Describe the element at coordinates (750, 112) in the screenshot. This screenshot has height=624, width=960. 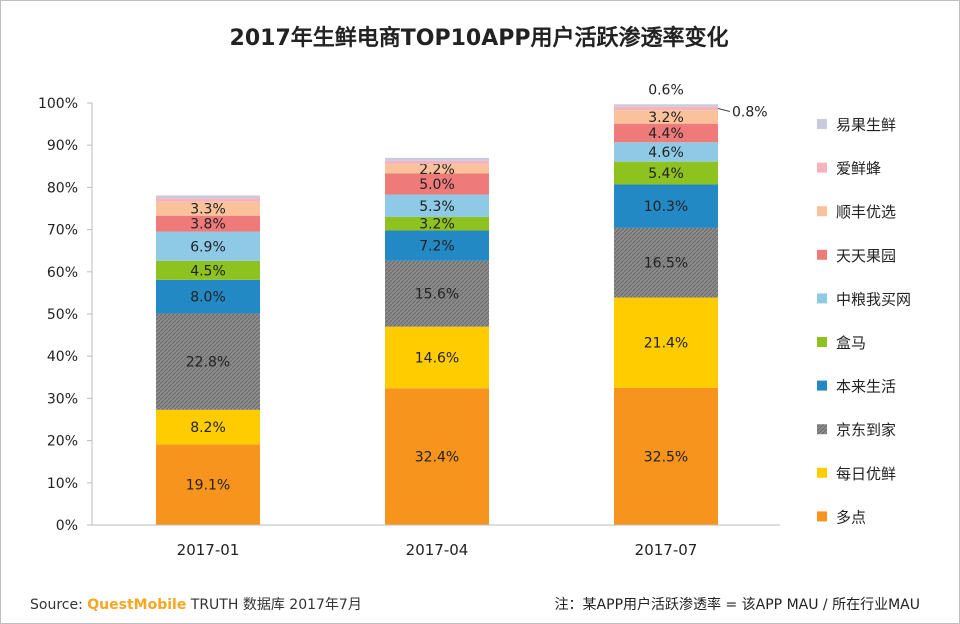
I see `data-label: 0.8%` at that location.